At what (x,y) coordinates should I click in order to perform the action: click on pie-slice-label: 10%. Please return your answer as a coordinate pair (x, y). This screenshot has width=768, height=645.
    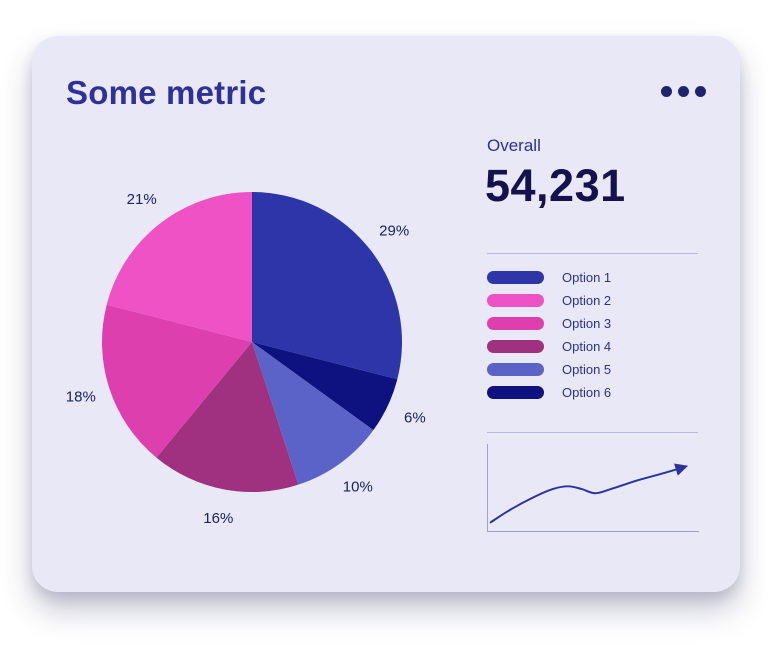
    Looking at the image, I should click on (358, 487).